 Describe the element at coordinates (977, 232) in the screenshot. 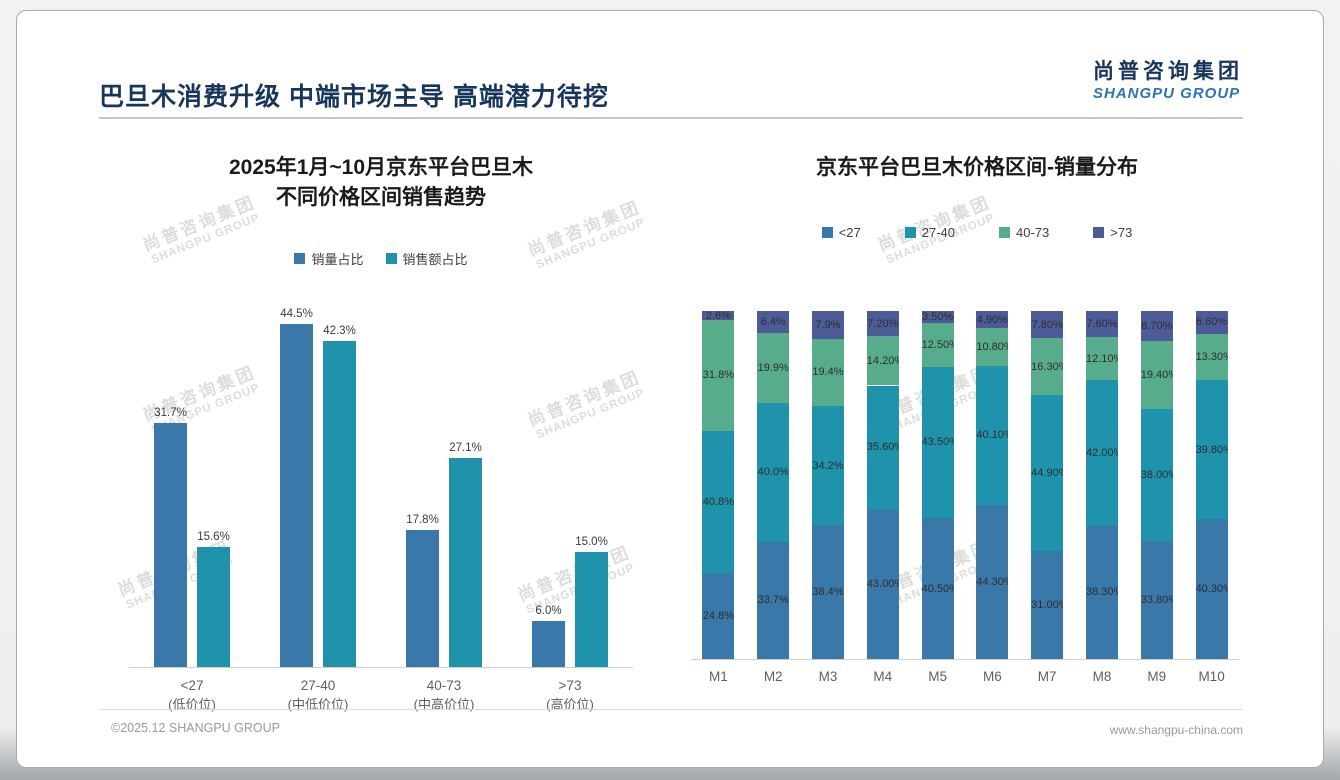

I see `stacked-bar-legend: <27 27-40 40-73 >73` at that location.